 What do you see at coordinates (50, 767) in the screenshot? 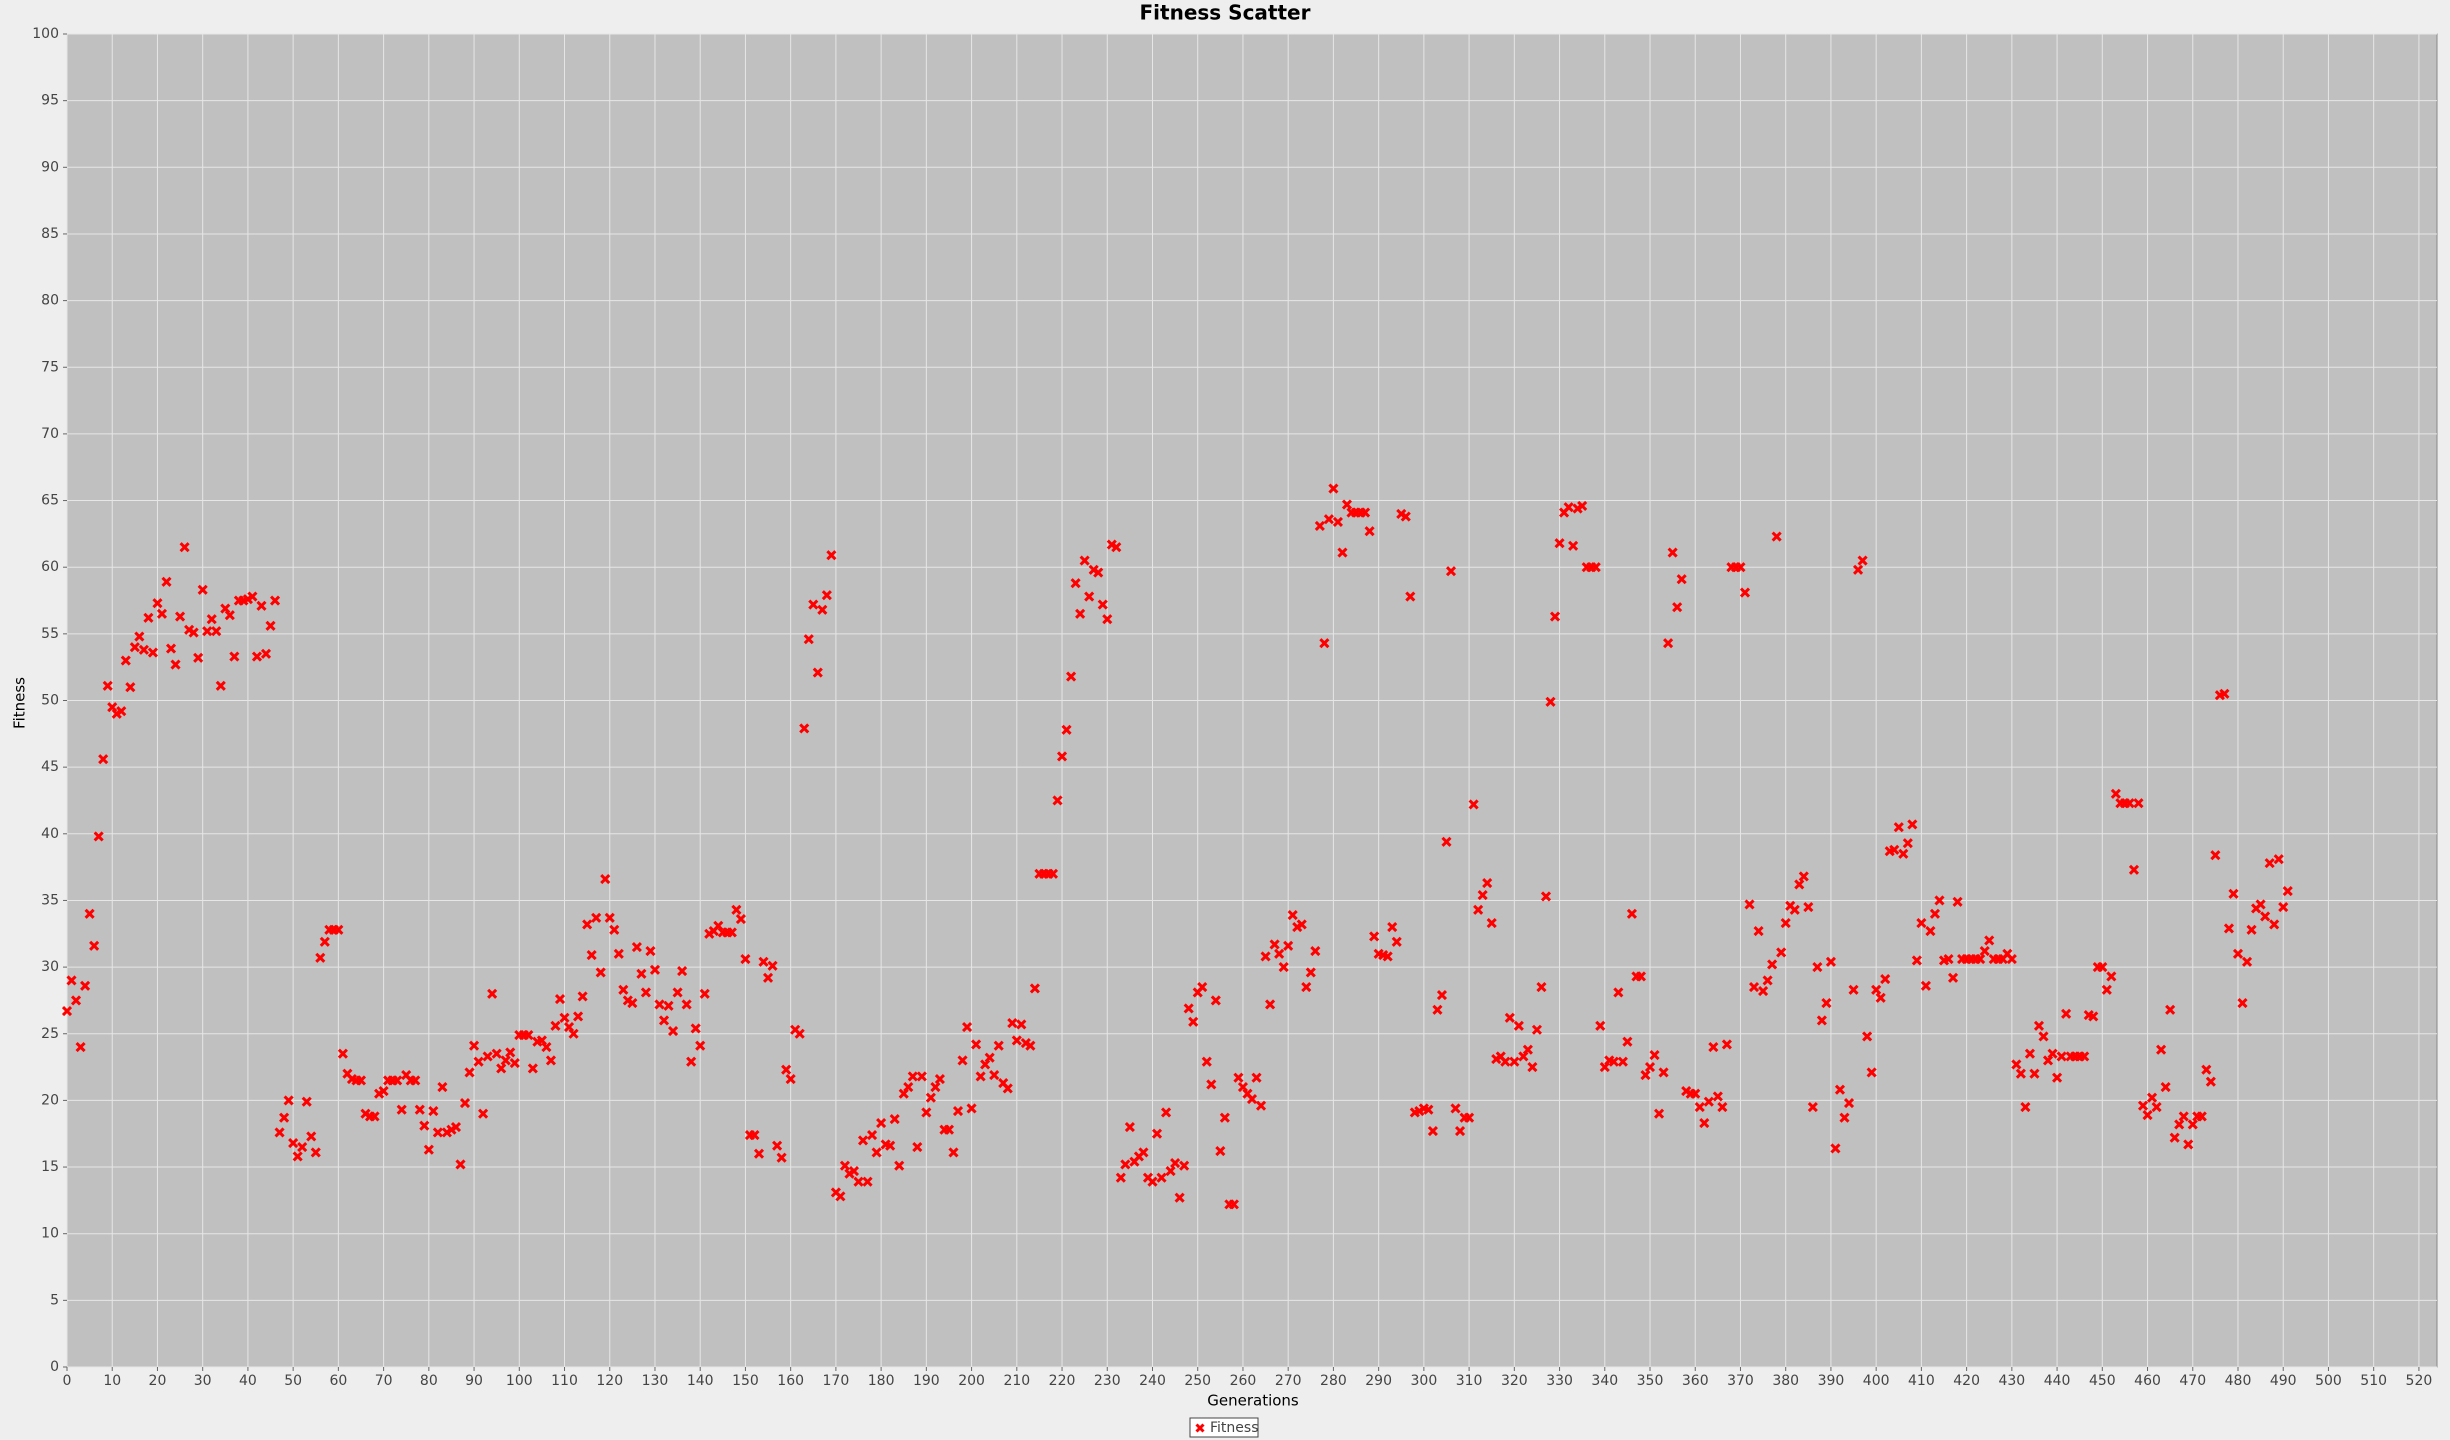
I see `y-tick-label: 45` at bounding box center [50, 767].